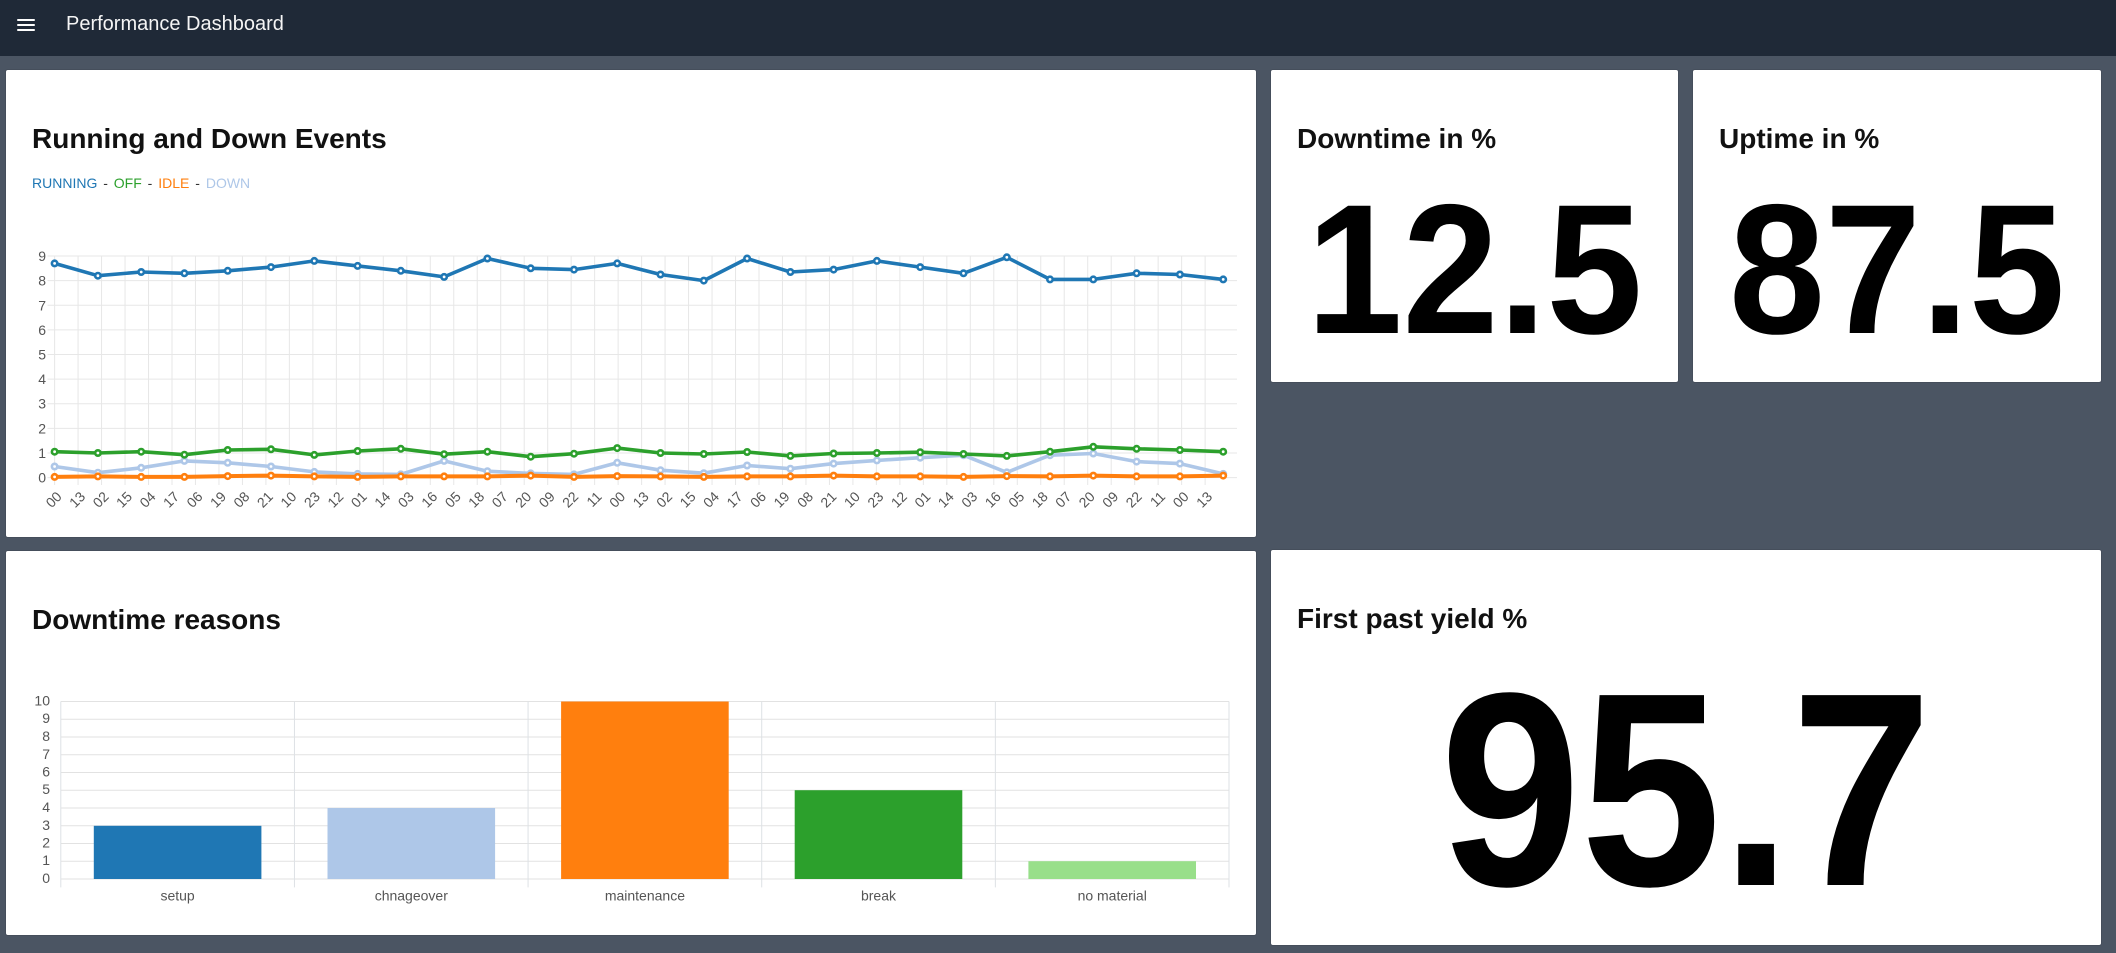  Describe the element at coordinates (645, 896) in the screenshot. I see `svg-text: maintenance` at that location.